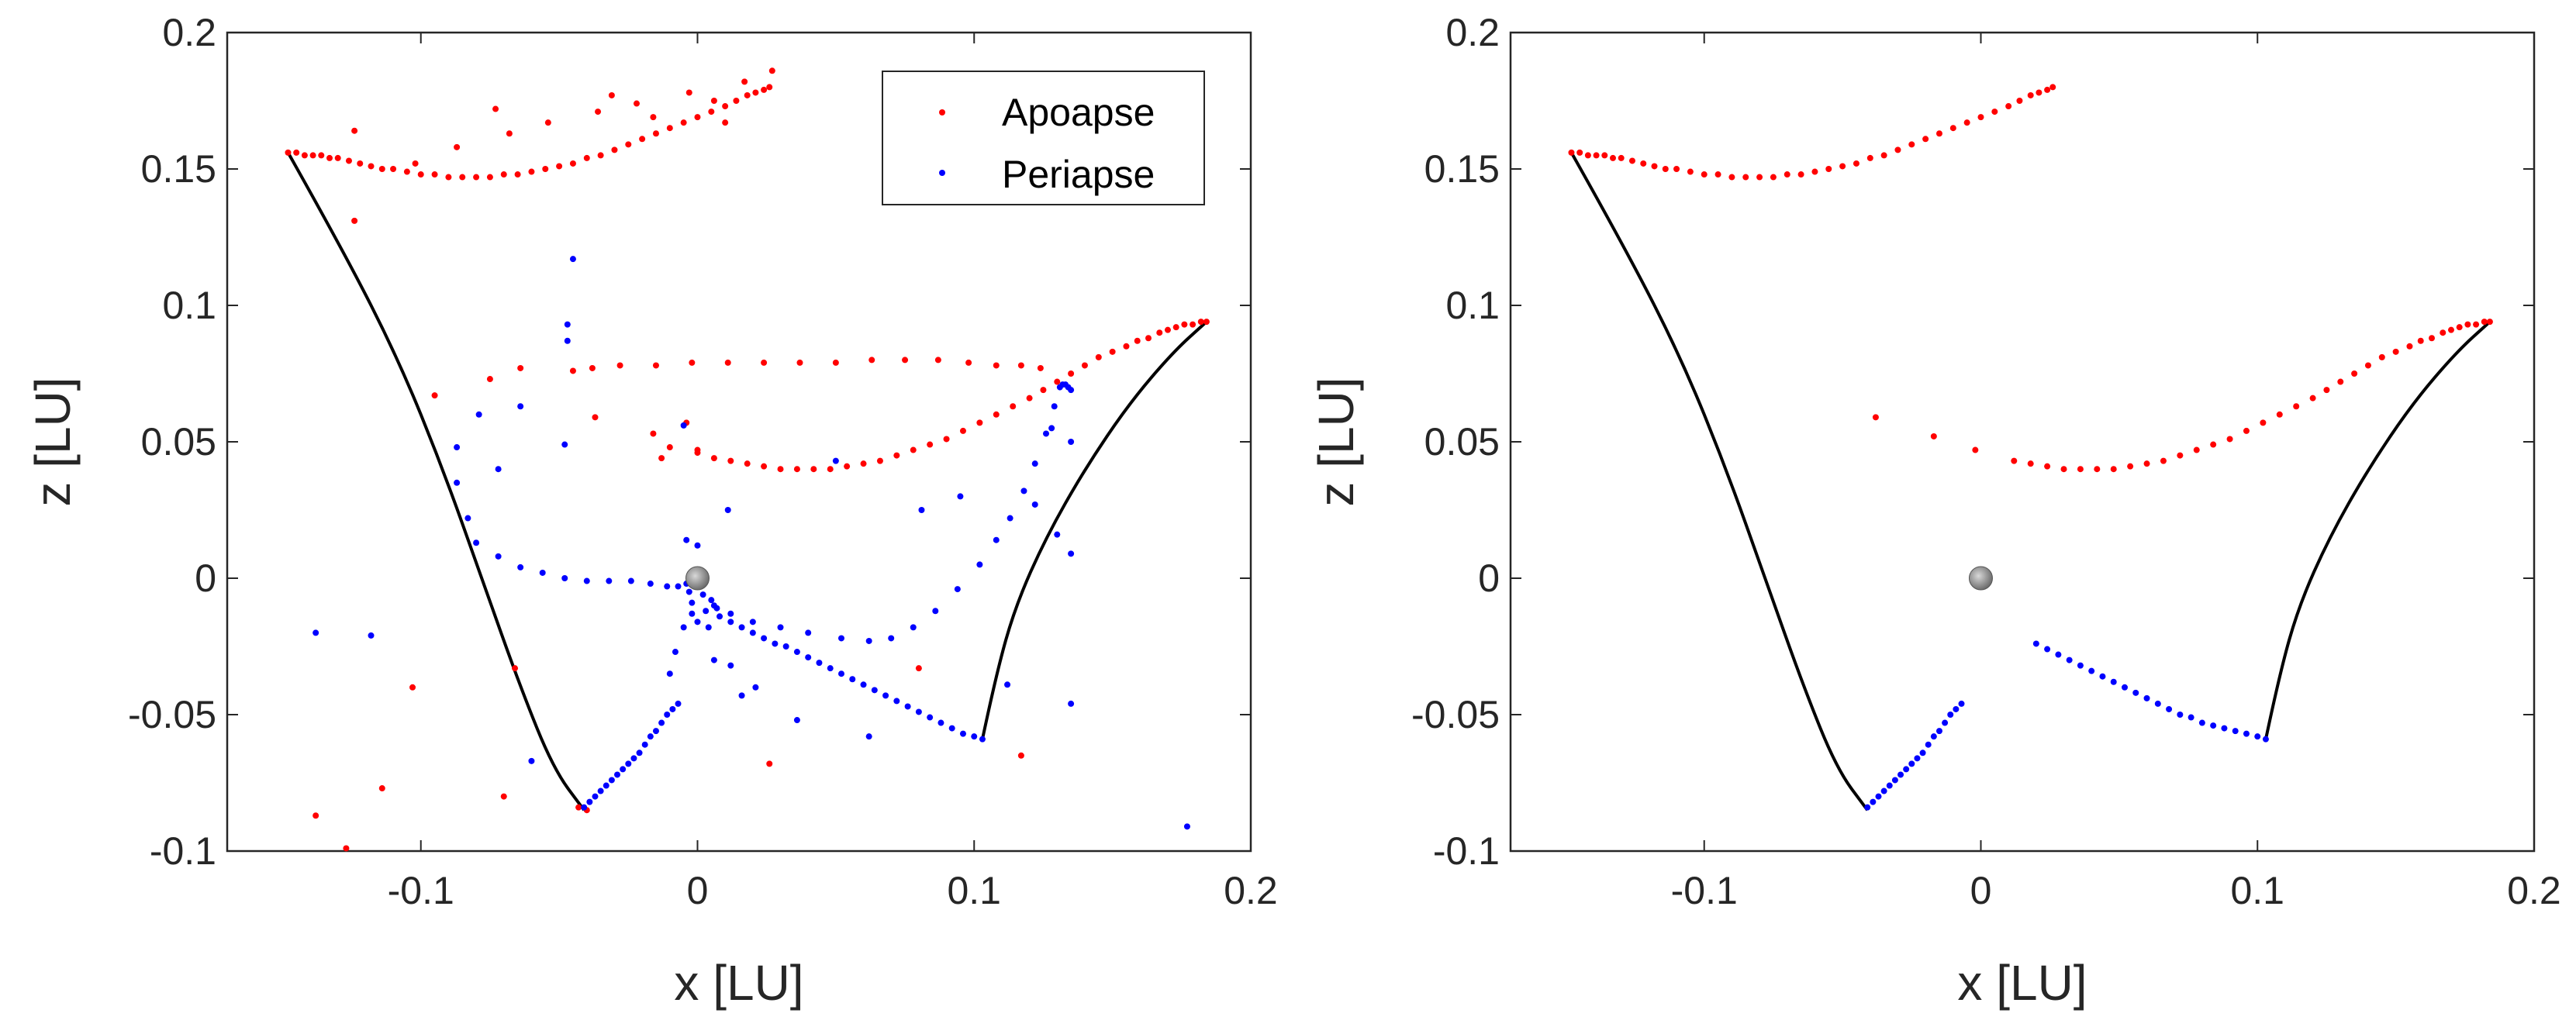 This screenshot has height=1027, width=2576. Describe the element at coordinates (942, 112) in the screenshot. I see `legend-apoapse-marker` at that location.